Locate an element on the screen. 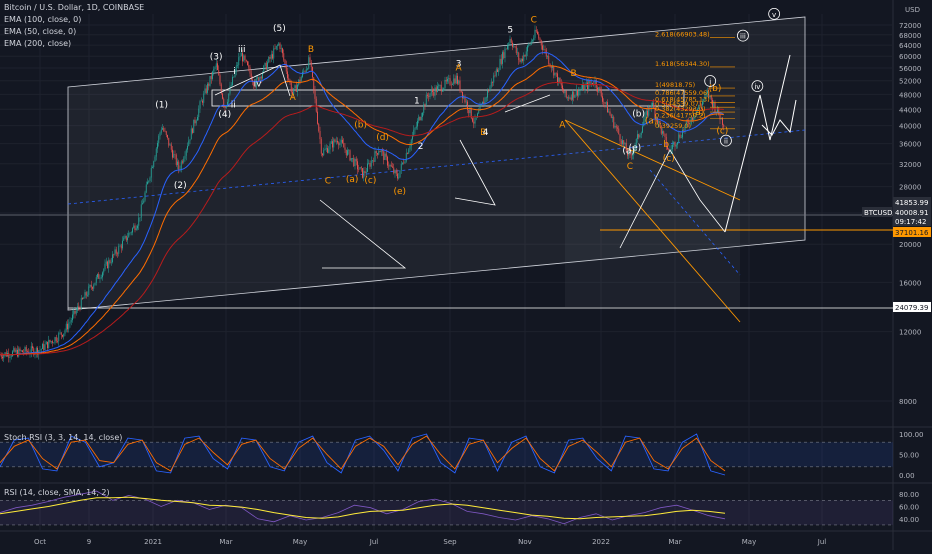 The image size is (932, 554). stoch-band-fill is located at coordinates (446, 454).